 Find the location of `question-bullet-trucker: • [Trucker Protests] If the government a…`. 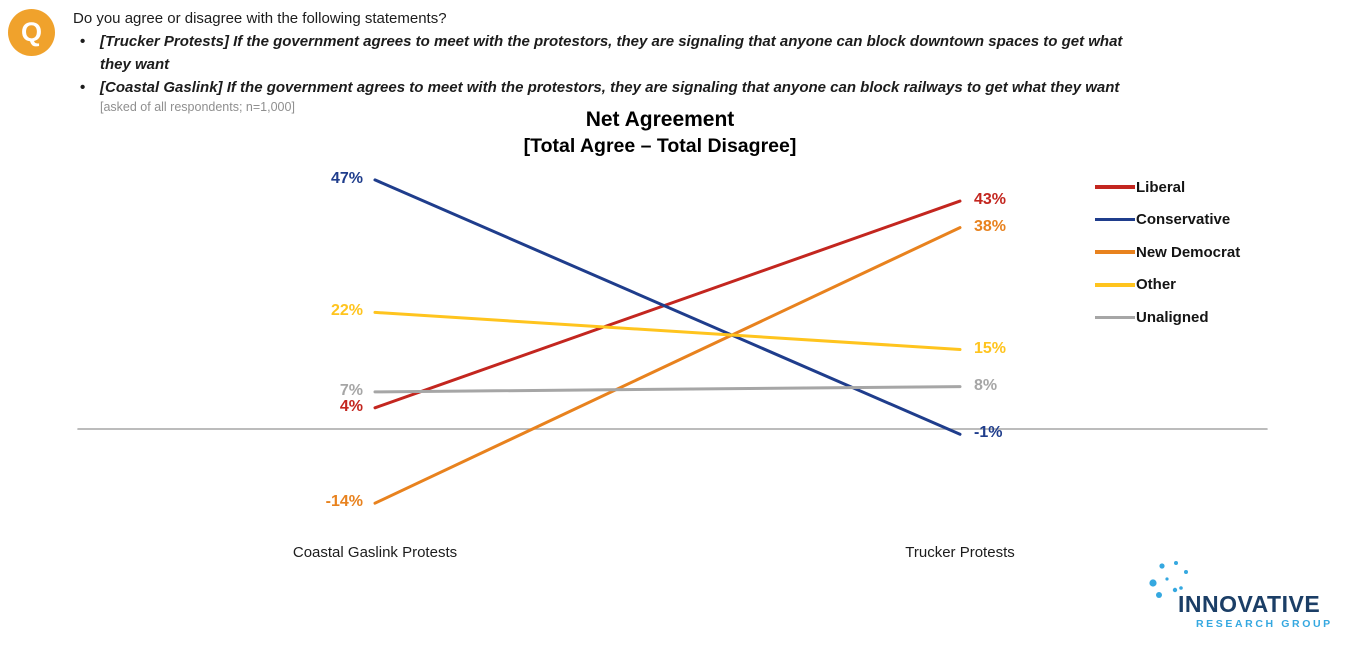

question-bullet-trucker: • [Trucker Protests] If the government a… is located at coordinates (663, 53).